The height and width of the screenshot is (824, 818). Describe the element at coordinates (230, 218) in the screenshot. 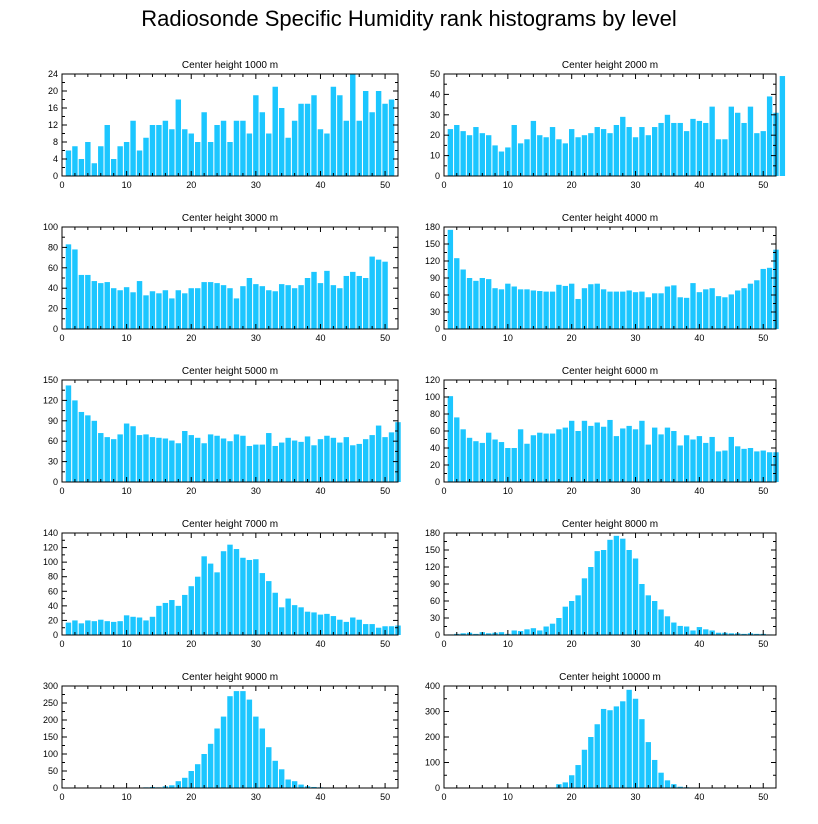

I see `panel-title: Center height 3000 m` at that location.